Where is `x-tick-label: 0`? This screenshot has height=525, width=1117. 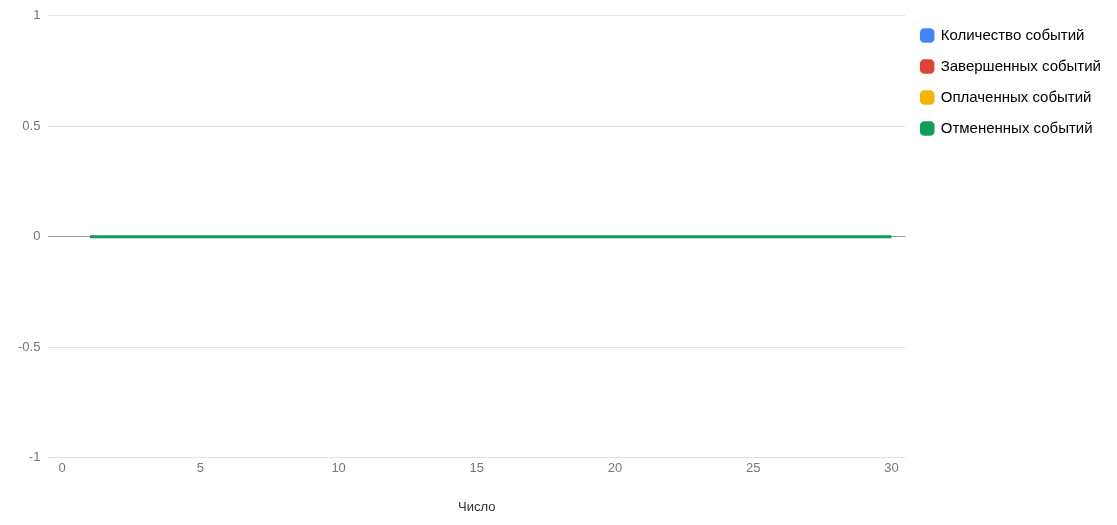
x-tick-label: 0 is located at coordinates (62, 468).